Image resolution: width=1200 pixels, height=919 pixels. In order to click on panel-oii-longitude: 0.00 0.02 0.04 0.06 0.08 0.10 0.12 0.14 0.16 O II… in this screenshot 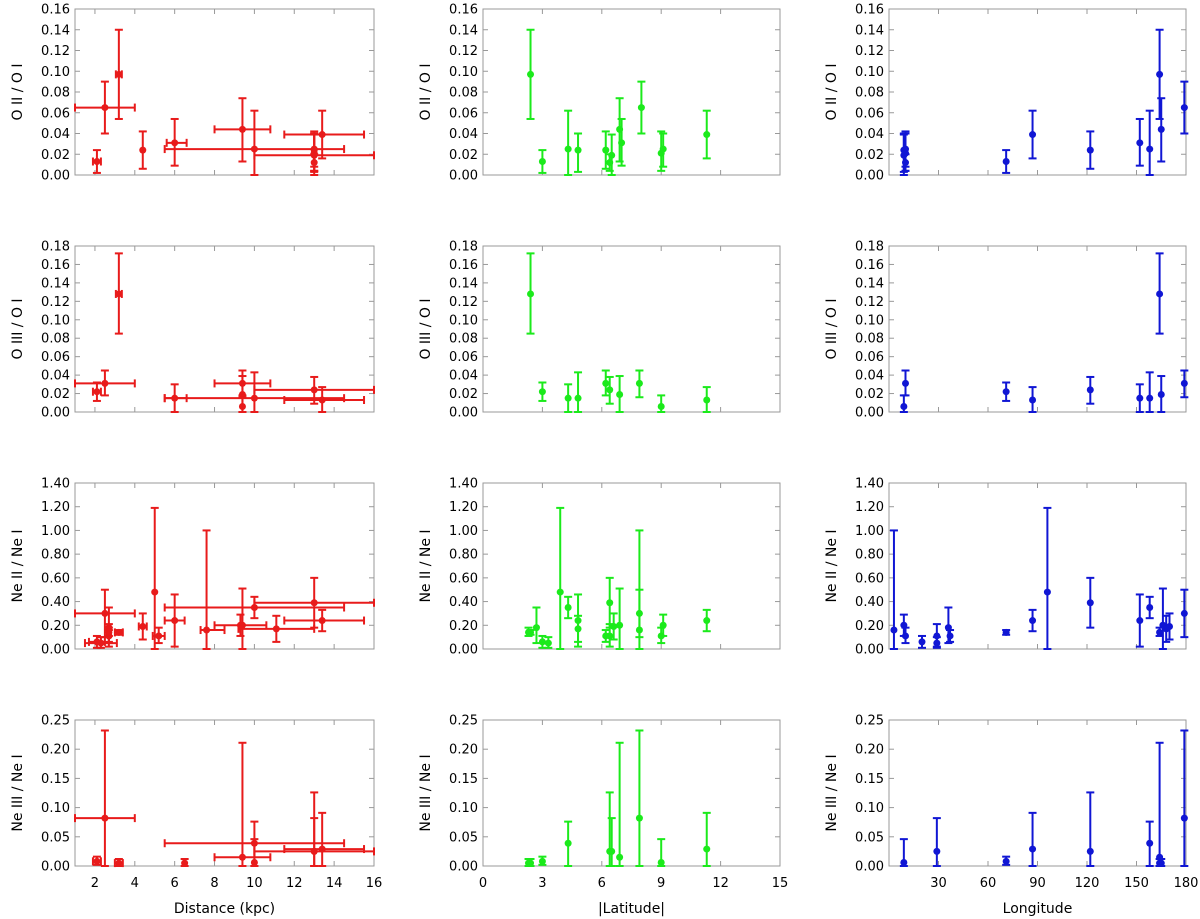, I will do `click(1006, 93)`.